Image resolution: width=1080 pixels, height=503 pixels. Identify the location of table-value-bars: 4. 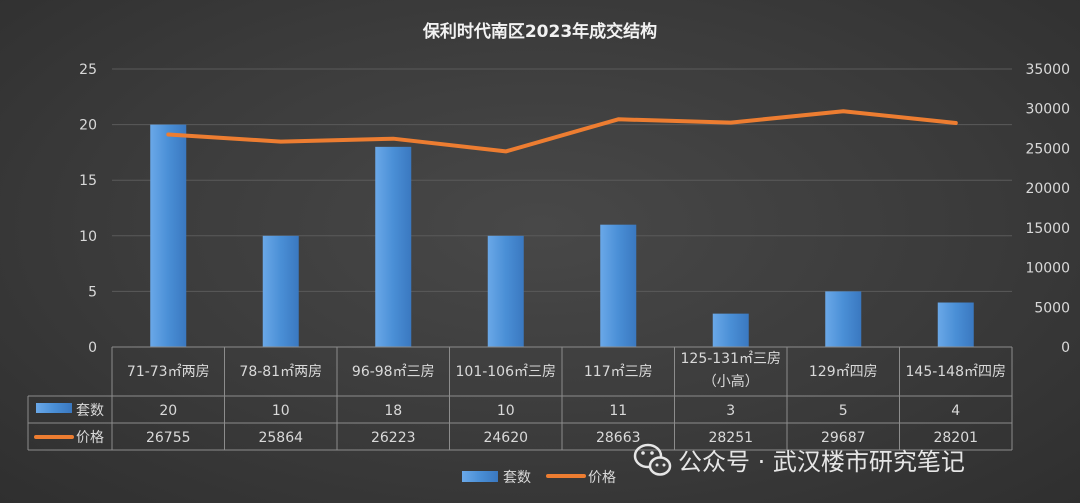
(955, 411).